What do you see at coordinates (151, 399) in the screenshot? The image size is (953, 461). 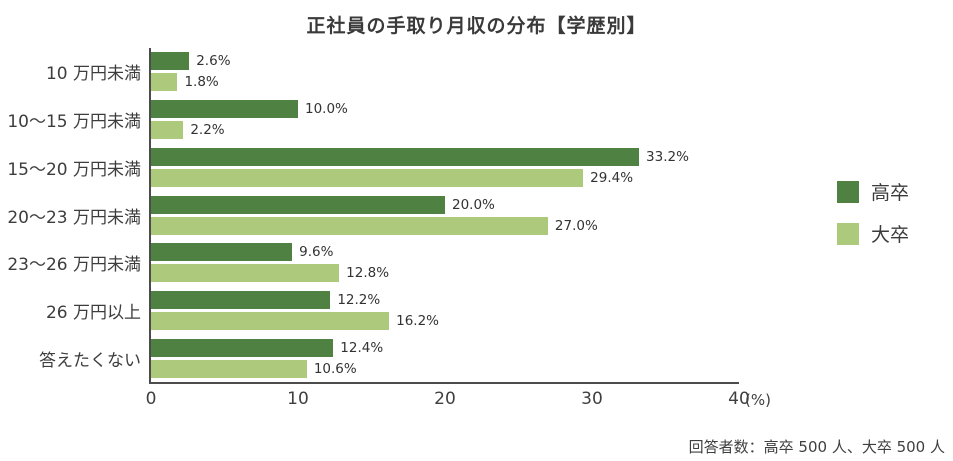 I see `x-tick-label: 0` at bounding box center [151, 399].